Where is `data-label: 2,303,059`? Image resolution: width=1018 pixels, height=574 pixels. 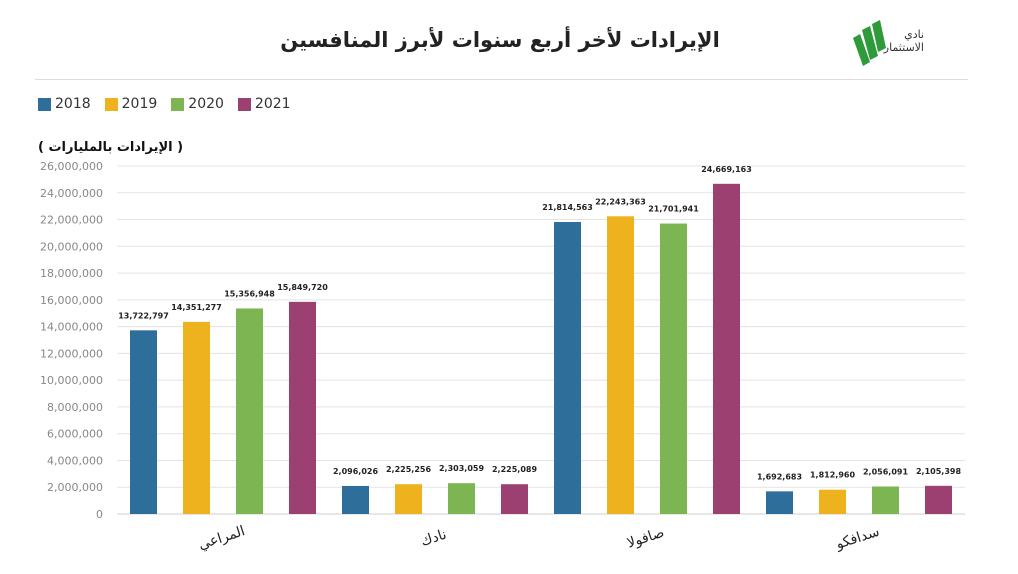
data-label: 2,303,059 is located at coordinates (461, 468).